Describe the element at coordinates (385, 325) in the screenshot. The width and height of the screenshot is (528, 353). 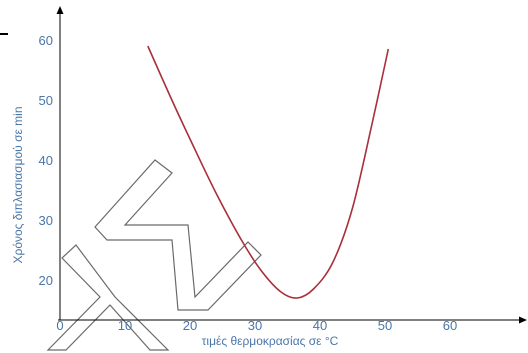
I see `x-tick-label: 50` at that location.